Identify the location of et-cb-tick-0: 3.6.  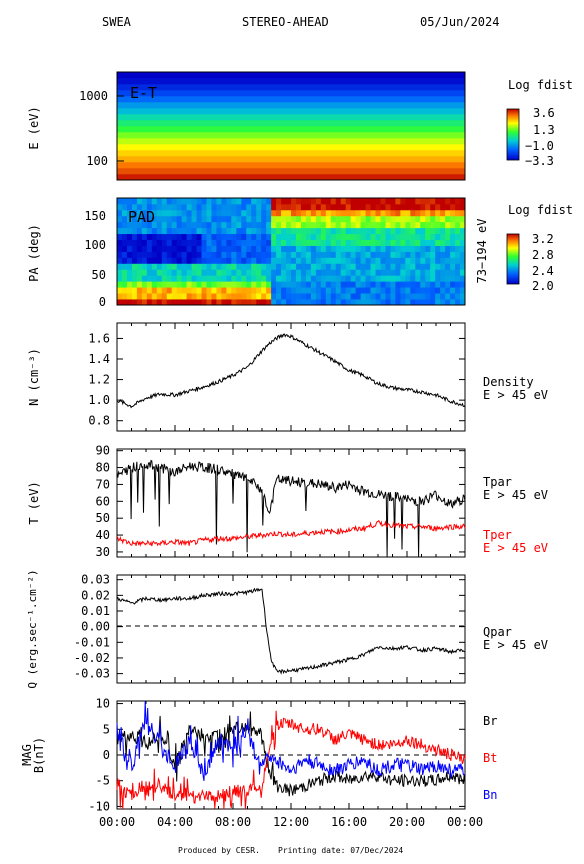
(544, 113).